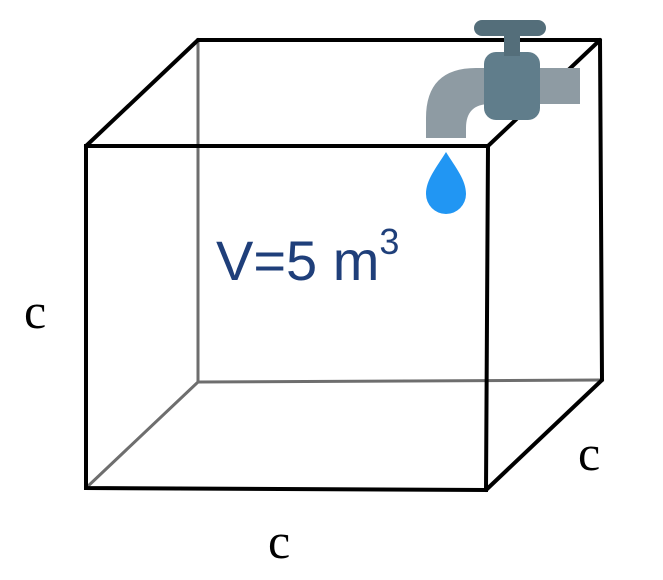  What do you see at coordinates (399, 381) in the screenshot?
I see `back-bottom-edge` at bounding box center [399, 381].